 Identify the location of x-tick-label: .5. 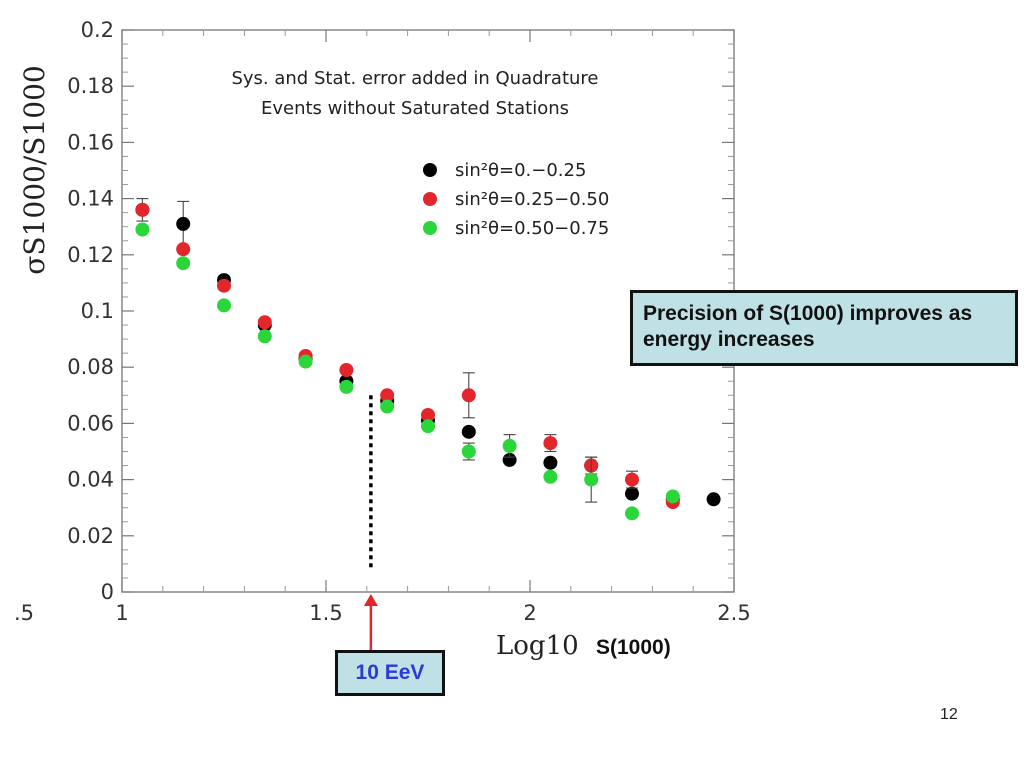
(24, 613).